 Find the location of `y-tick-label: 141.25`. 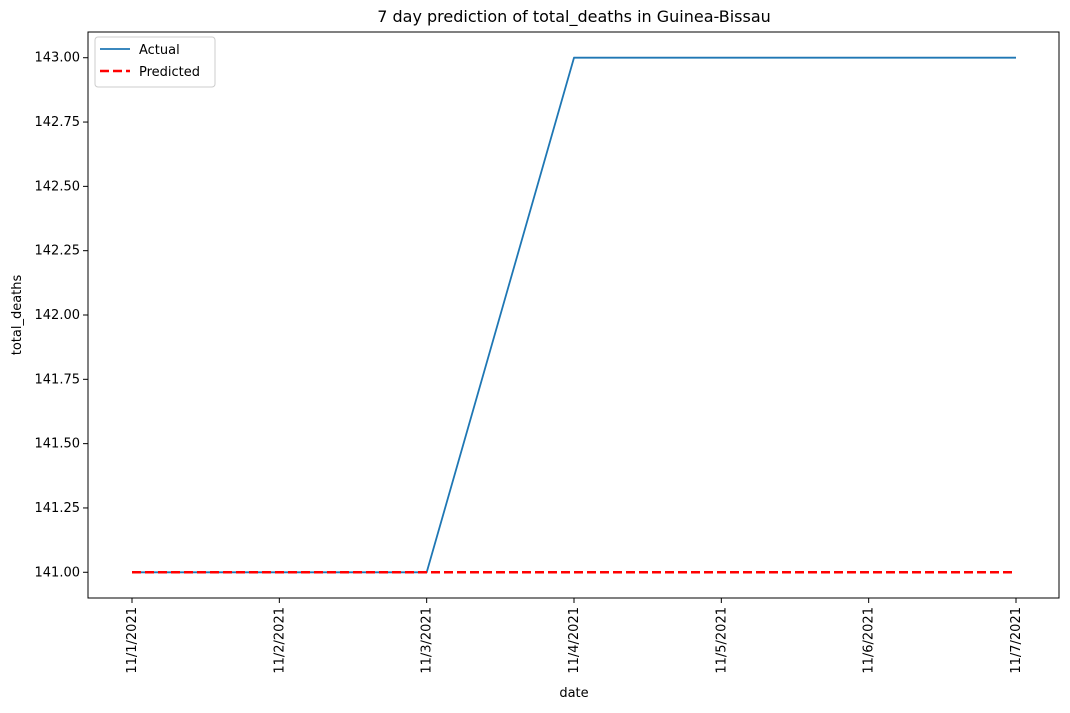

y-tick-label: 141.25 is located at coordinates (58, 508).